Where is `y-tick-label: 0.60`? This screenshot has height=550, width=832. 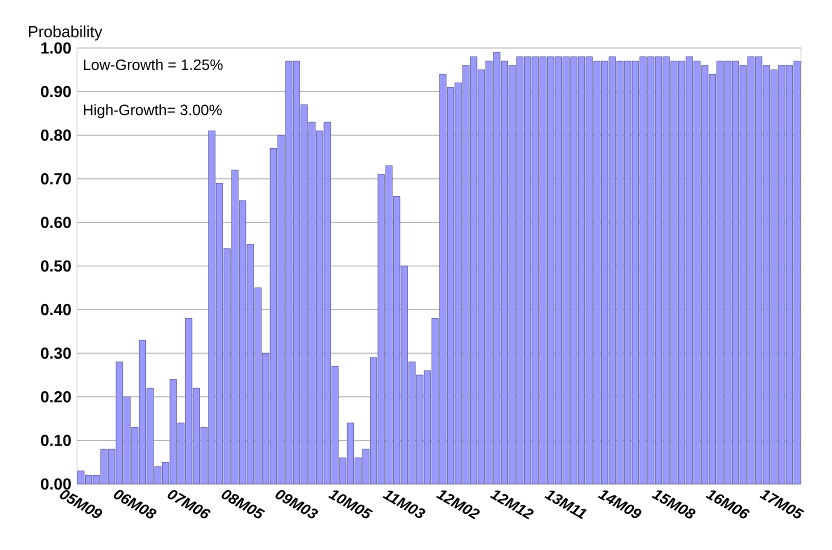 y-tick-label: 0.60 is located at coordinates (55, 222).